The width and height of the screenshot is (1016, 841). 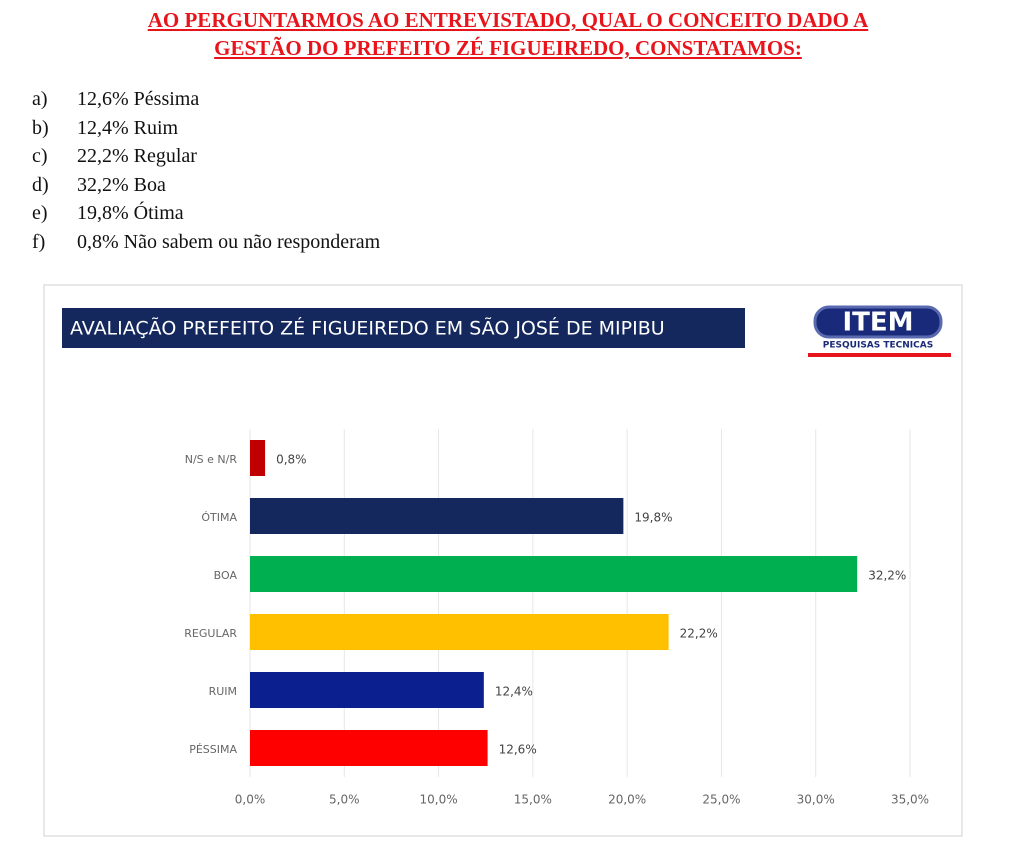 I want to click on list-item: f) 0,8% Não sabem ou não responderam, so click(x=206, y=242).